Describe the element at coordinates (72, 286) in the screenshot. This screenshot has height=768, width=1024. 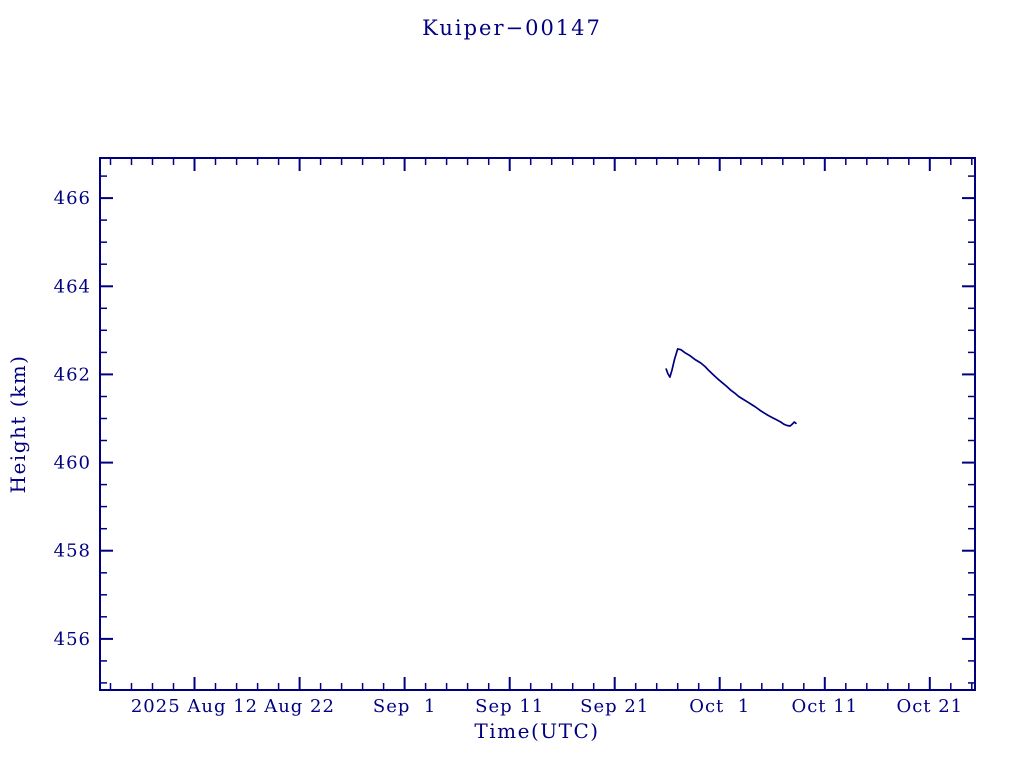
I see `y-tick-label: 464` at that location.